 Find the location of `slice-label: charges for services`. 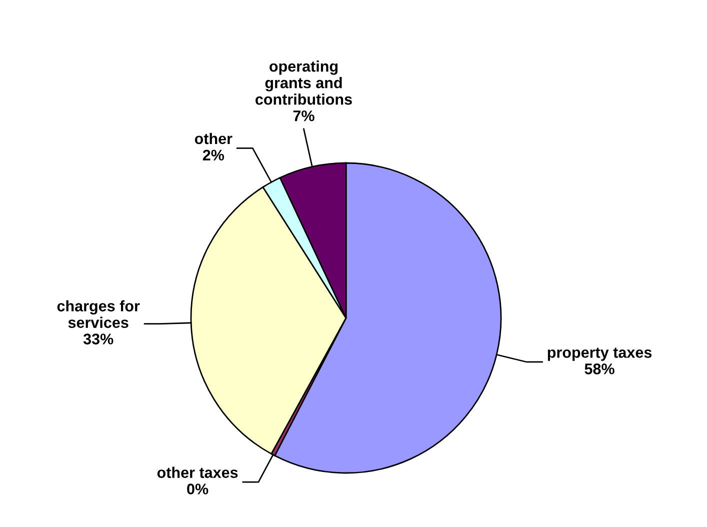

slice-label: charges for services is located at coordinates (98, 314).